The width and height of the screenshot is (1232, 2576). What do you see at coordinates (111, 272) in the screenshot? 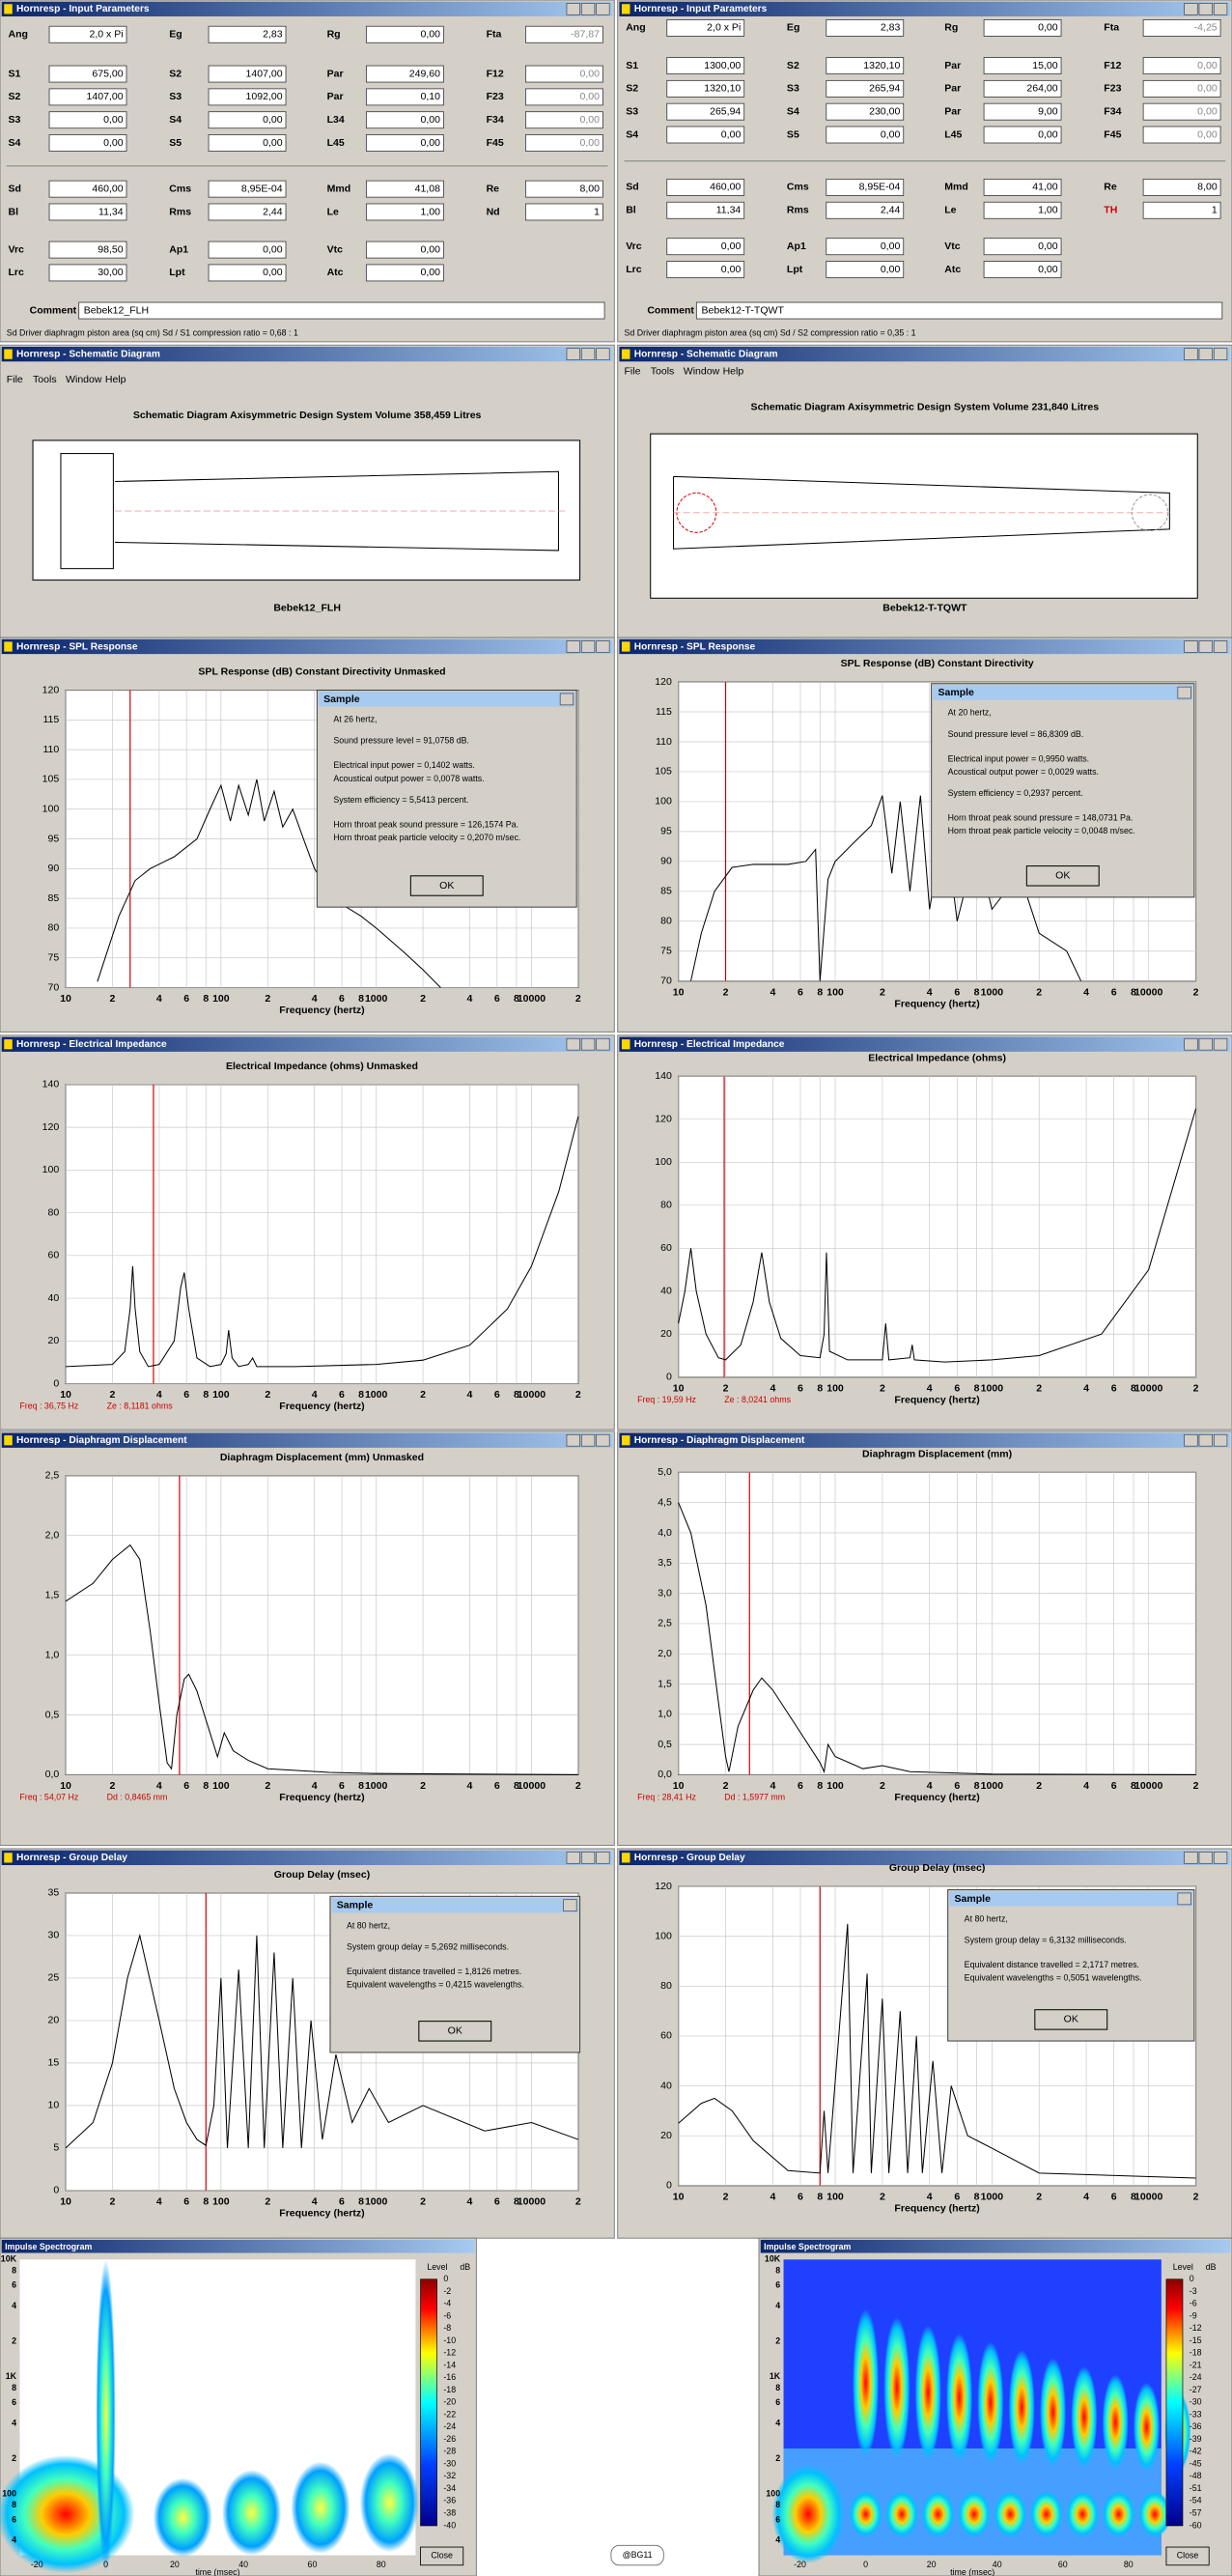
I see `param-value: 30,00` at bounding box center [111, 272].